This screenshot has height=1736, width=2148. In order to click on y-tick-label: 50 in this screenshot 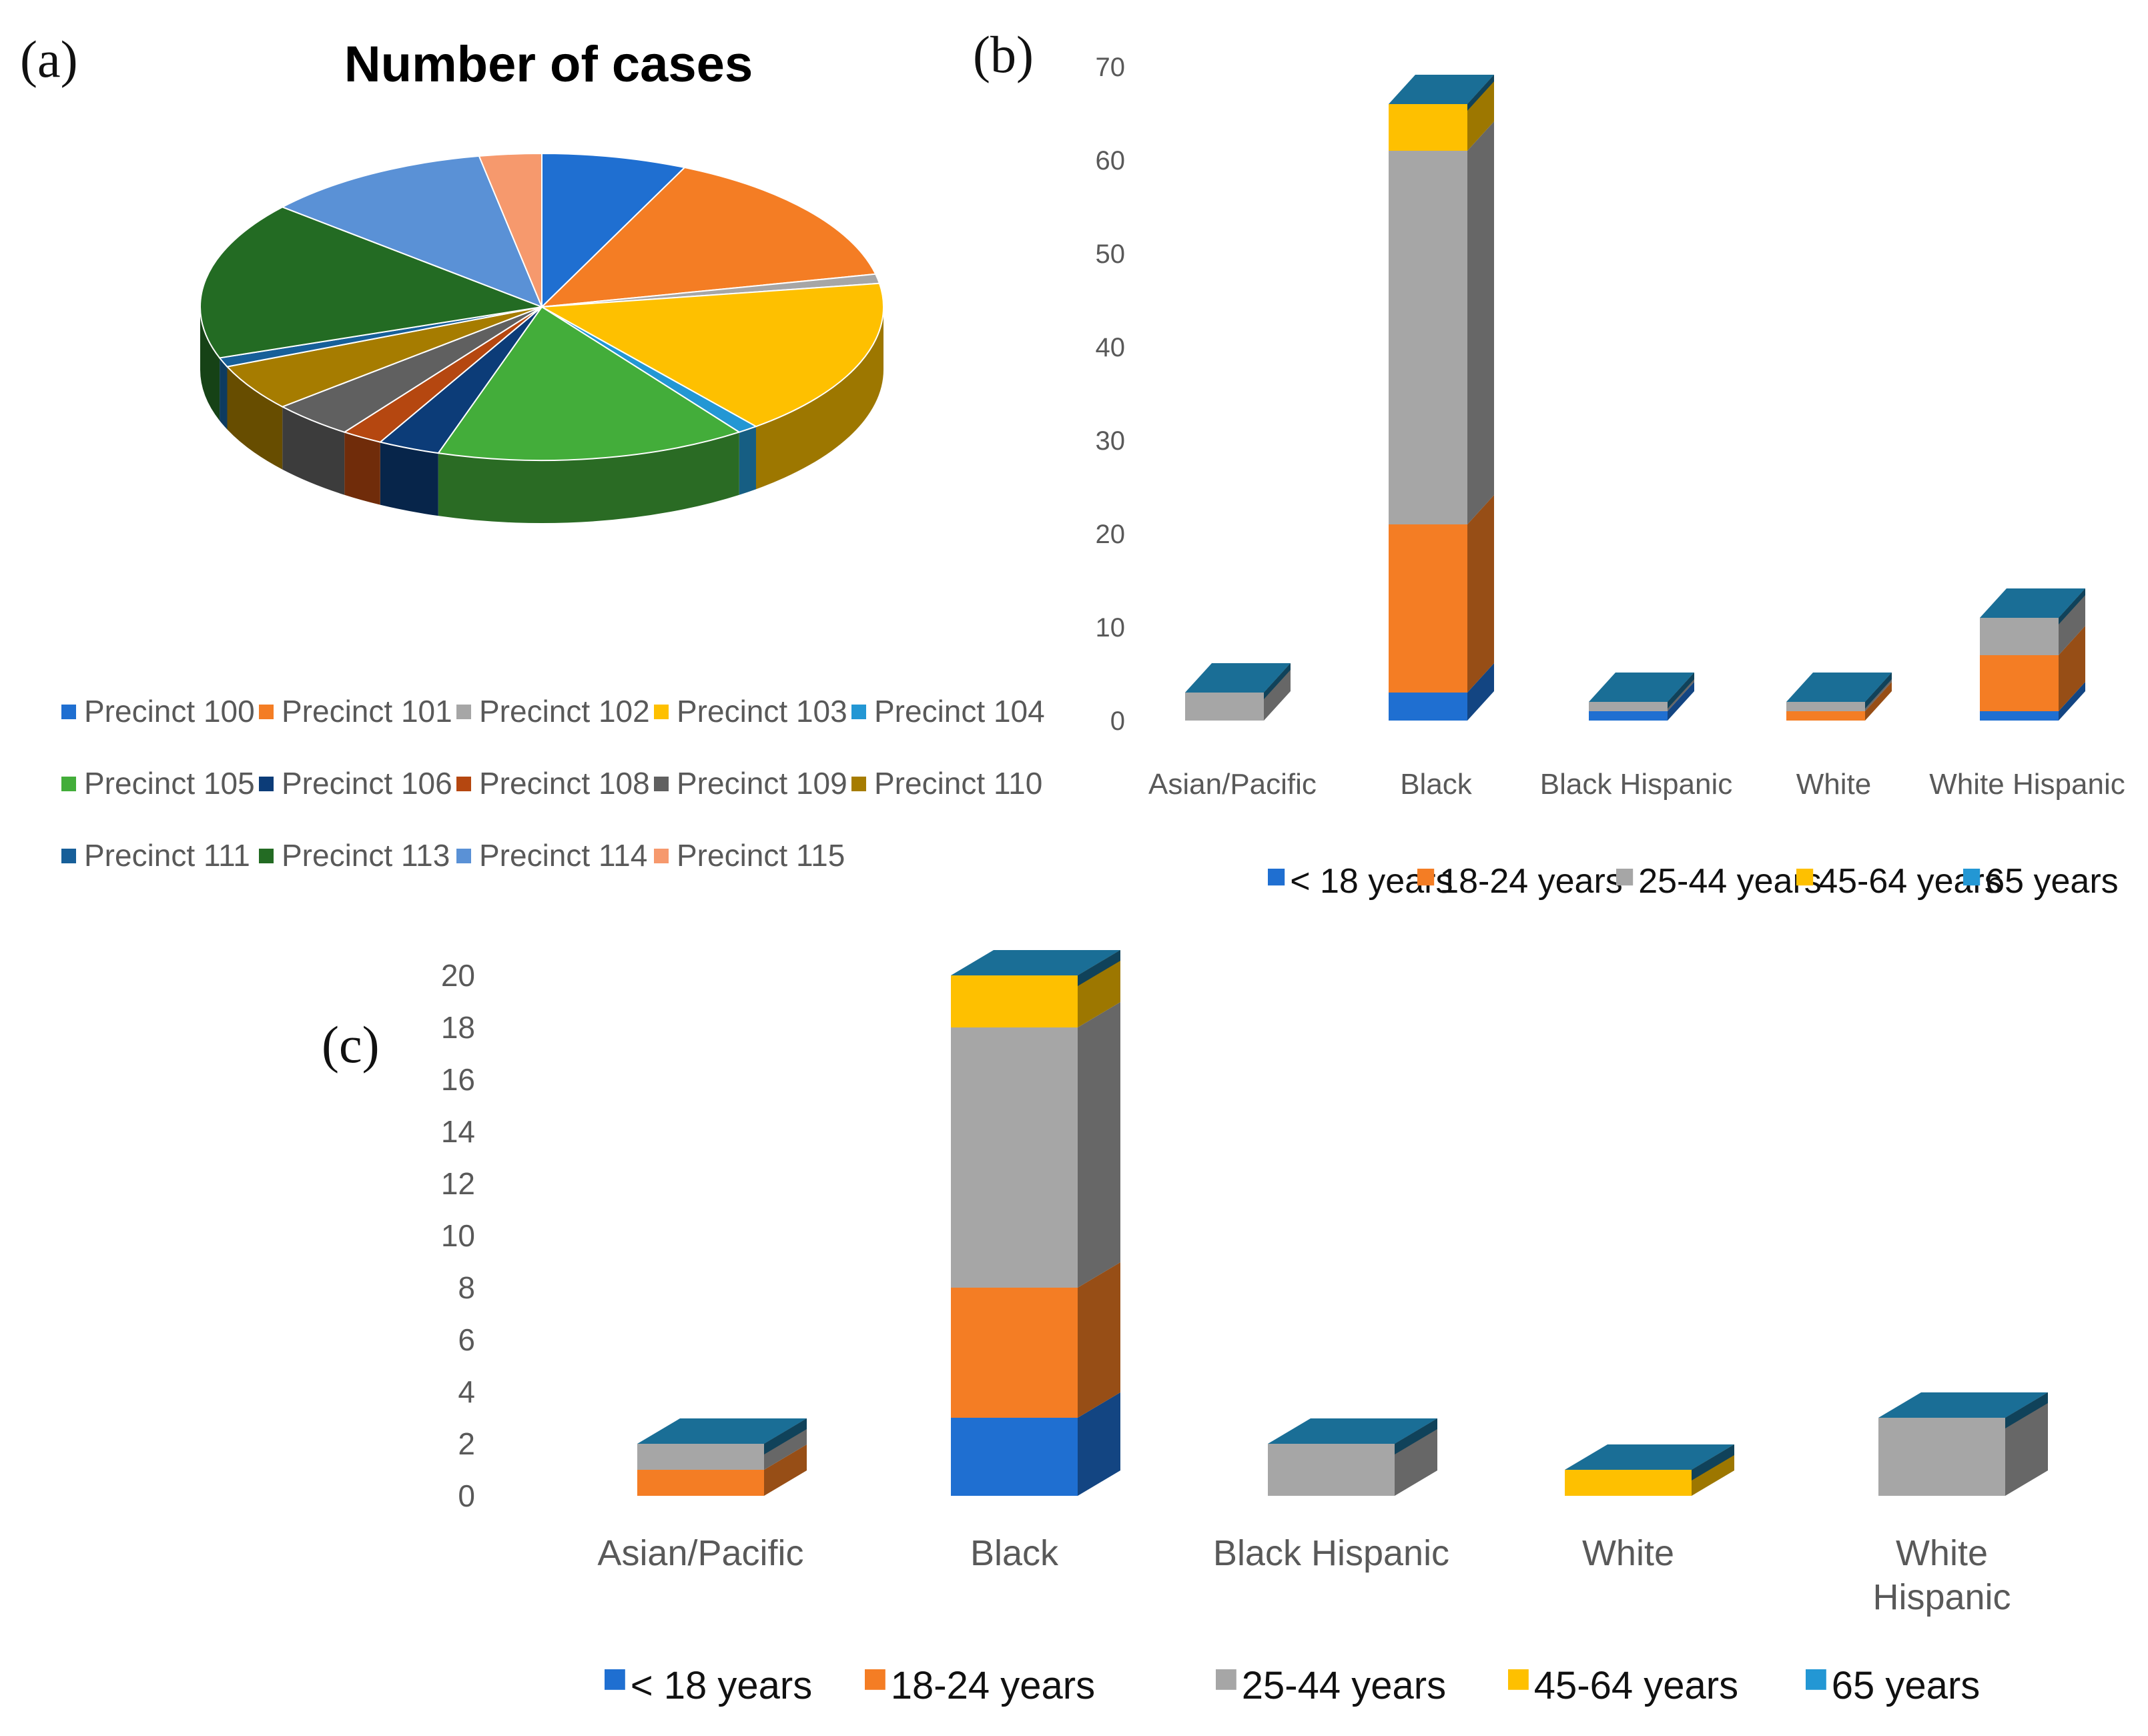, I will do `click(1111, 254)`.